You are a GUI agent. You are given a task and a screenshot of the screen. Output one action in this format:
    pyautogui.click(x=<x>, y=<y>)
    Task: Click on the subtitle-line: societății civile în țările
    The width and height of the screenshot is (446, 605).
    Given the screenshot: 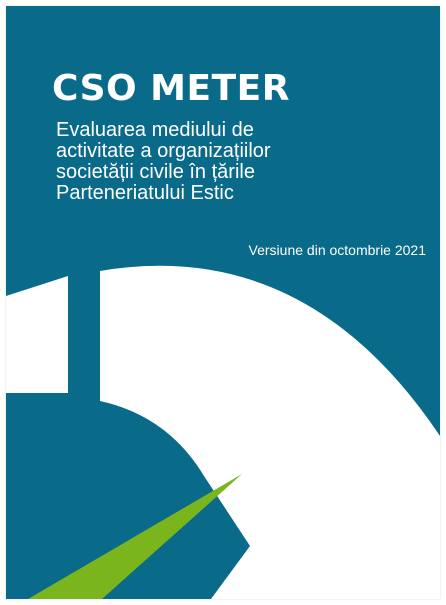 What is the action you would take?
    pyautogui.click(x=155, y=172)
    